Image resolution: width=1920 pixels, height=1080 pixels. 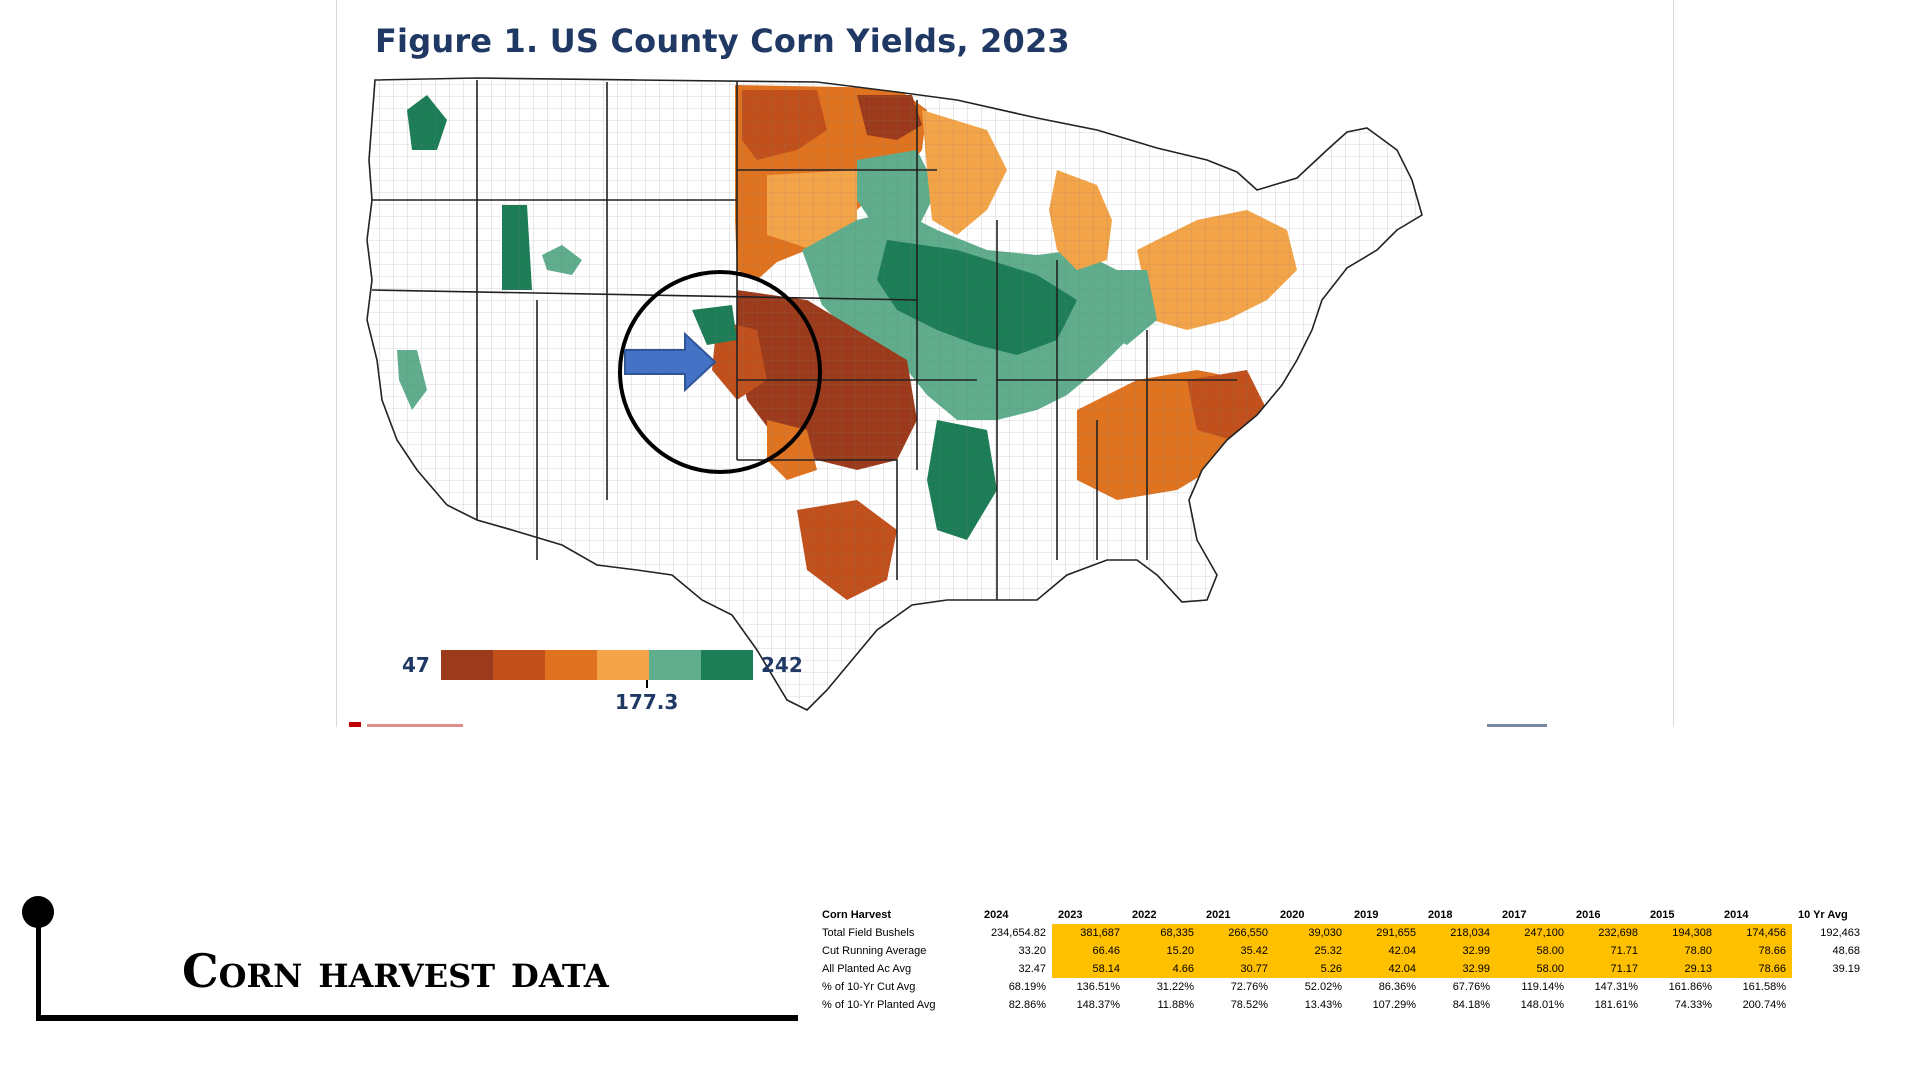 I want to click on table-row-label: Total Field Bushels, so click(x=868, y=933).